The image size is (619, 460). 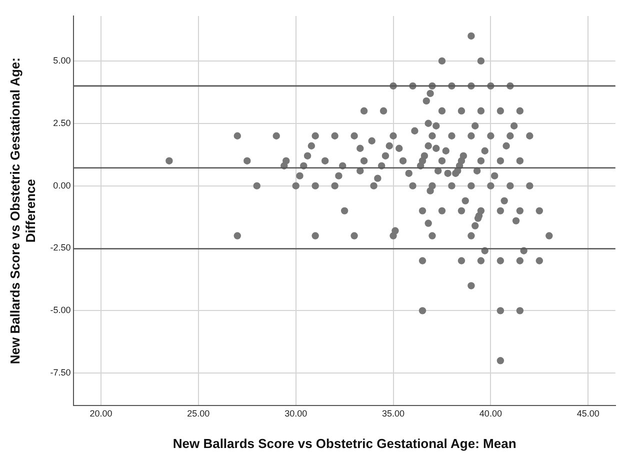 What do you see at coordinates (101, 413) in the screenshot?
I see `x-tick-label: 20.00` at bounding box center [101, 413].